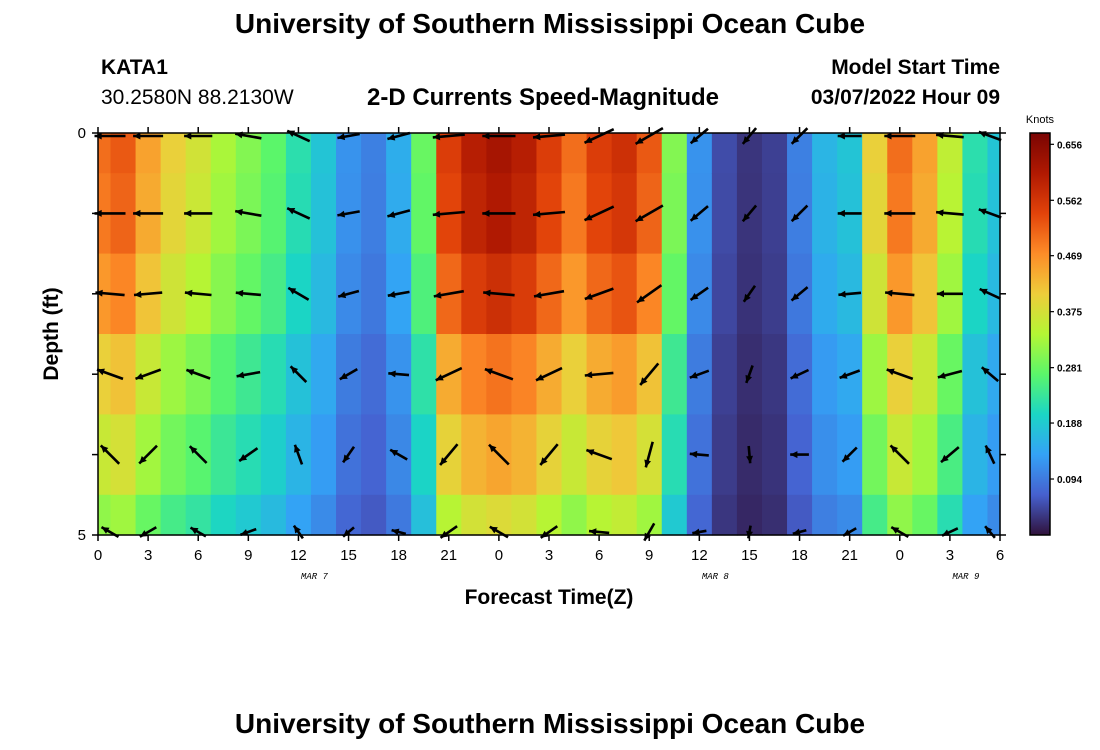  I want to click on colorbar-unit: Knots, so click(1040, 120).